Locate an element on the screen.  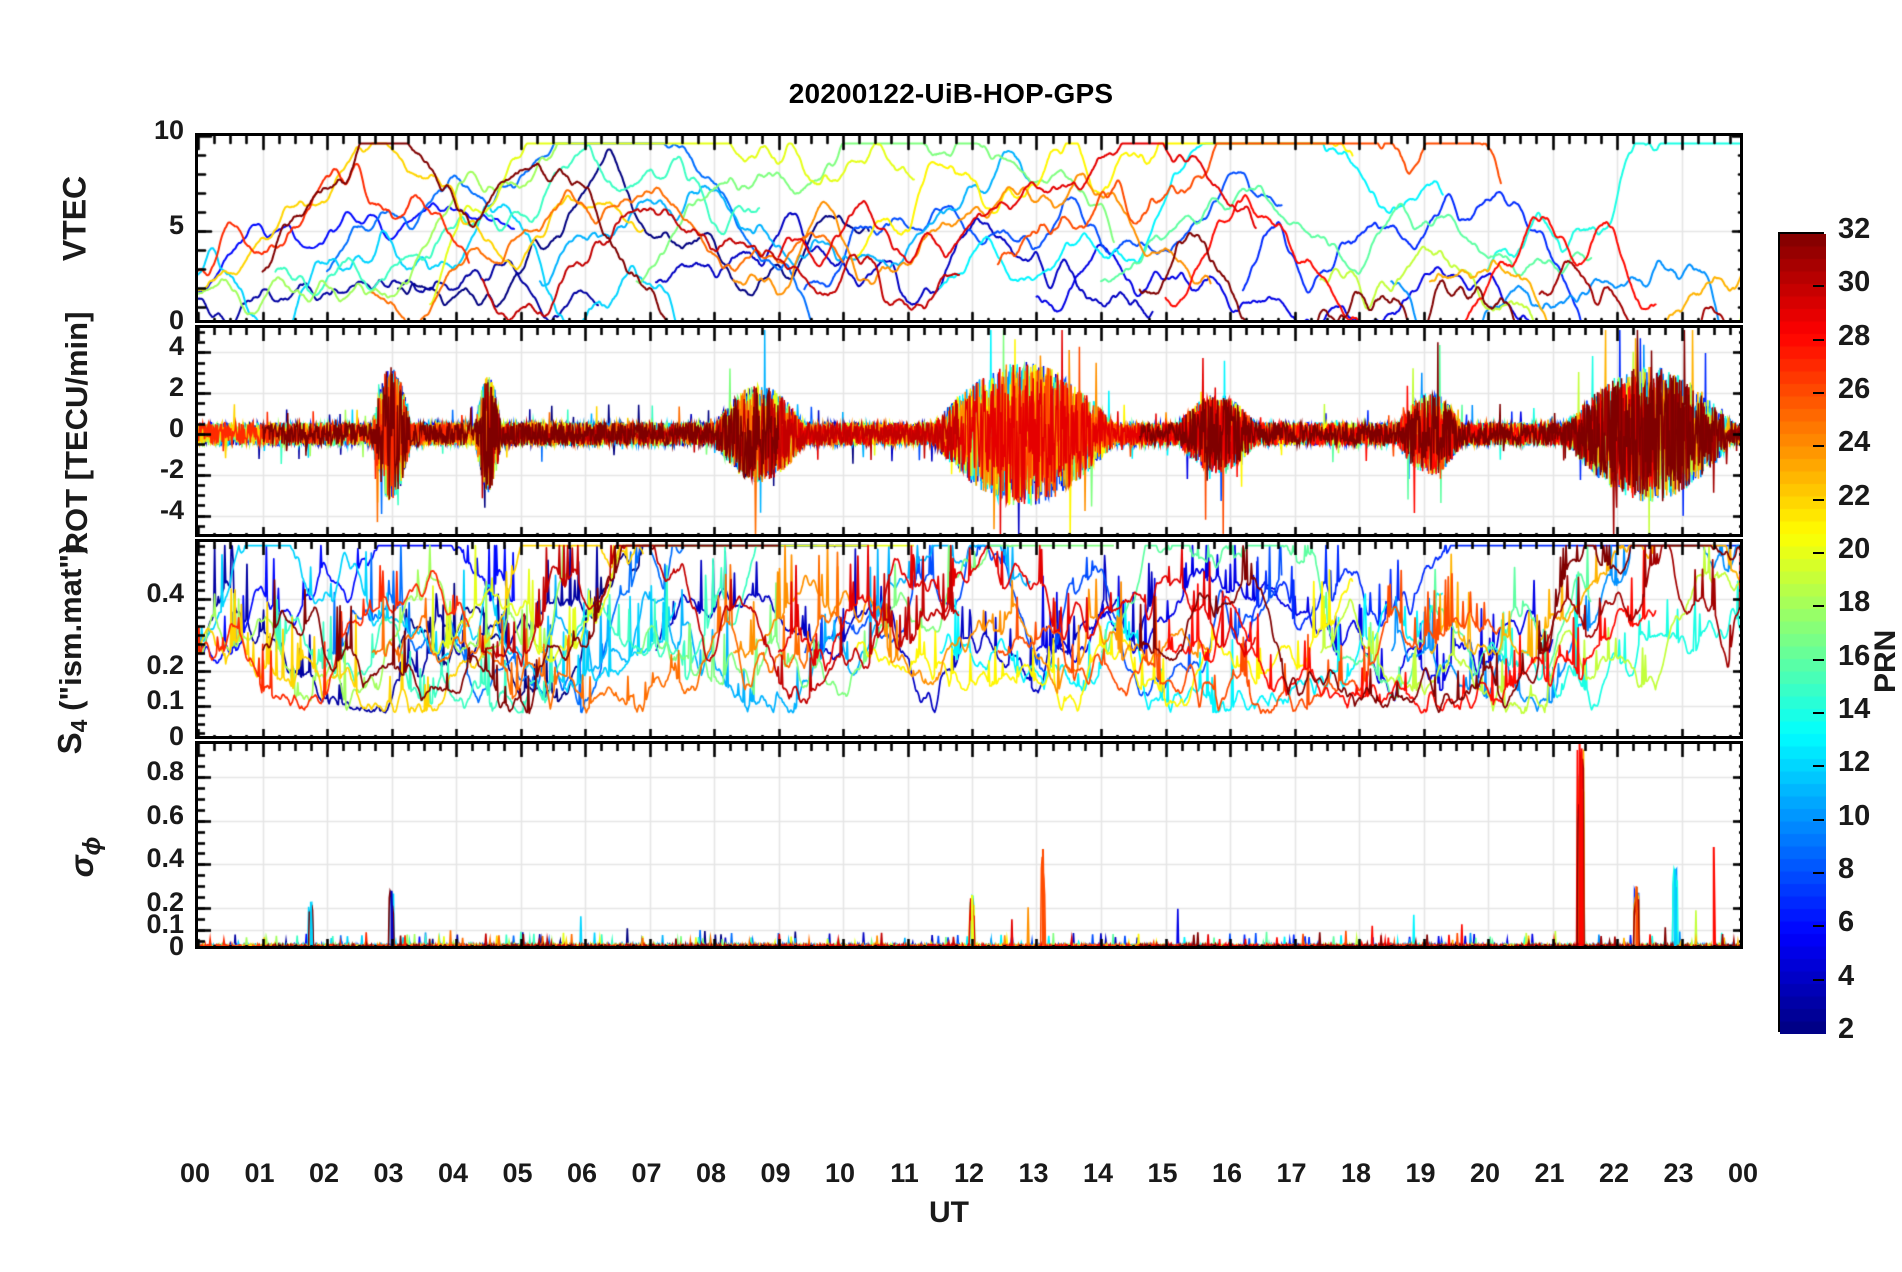
xtick-1: 01 is located at coordinates (259, 1173).